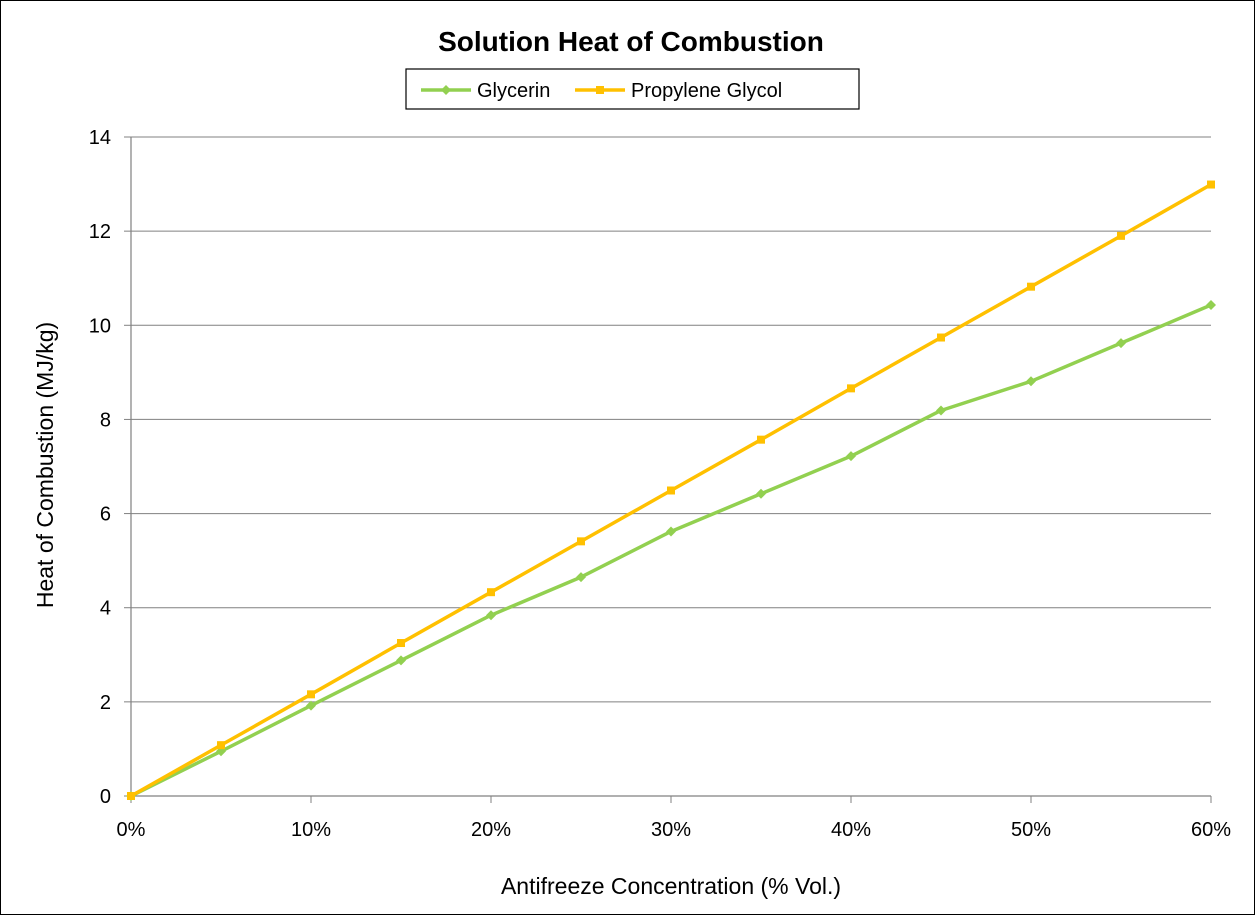 The height and width of the screenshot is (915, 1255). I want to click on legend-box, so click(632, 89).